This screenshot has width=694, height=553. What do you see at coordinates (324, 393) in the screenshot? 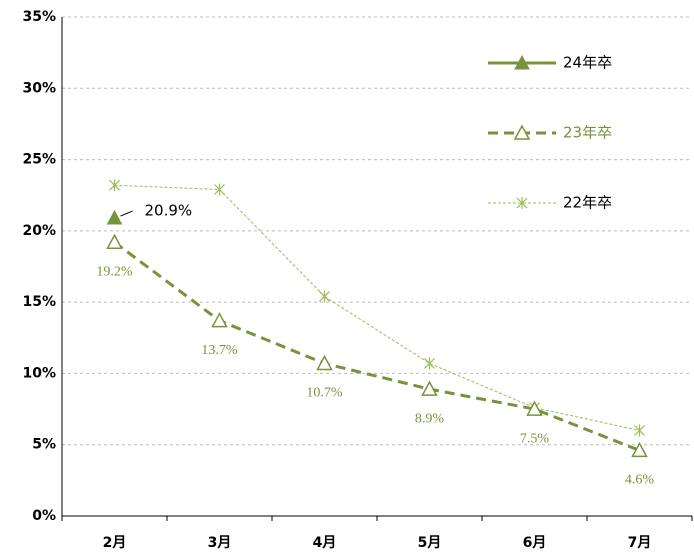
I see `data-label: 10.7%` at bounding box center [324, 393].